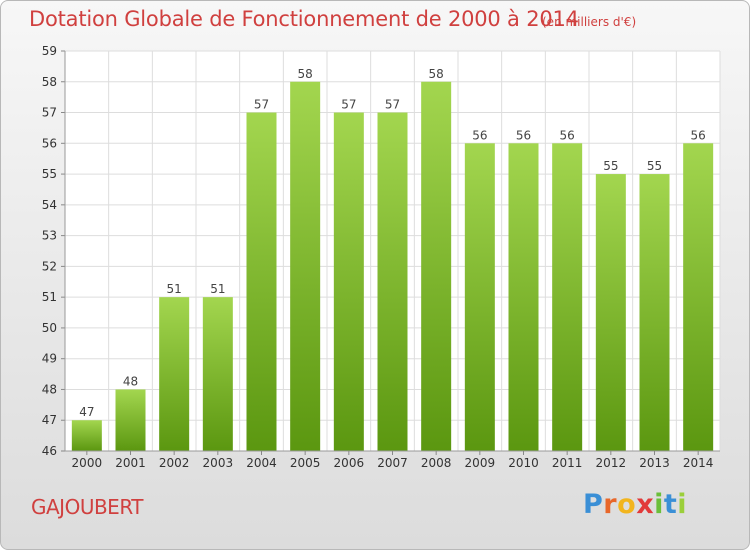 This screenshot has height=550, width=750. I want to click on x-tick-label: 2010, so click(523, 463).